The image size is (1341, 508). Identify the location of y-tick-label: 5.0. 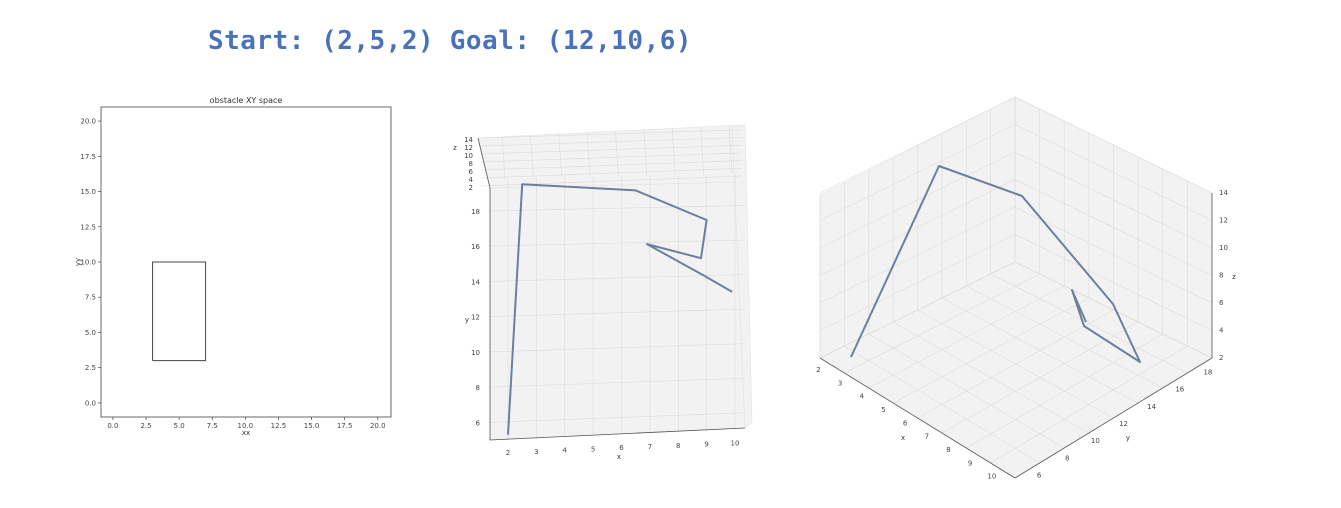
(90, 333).